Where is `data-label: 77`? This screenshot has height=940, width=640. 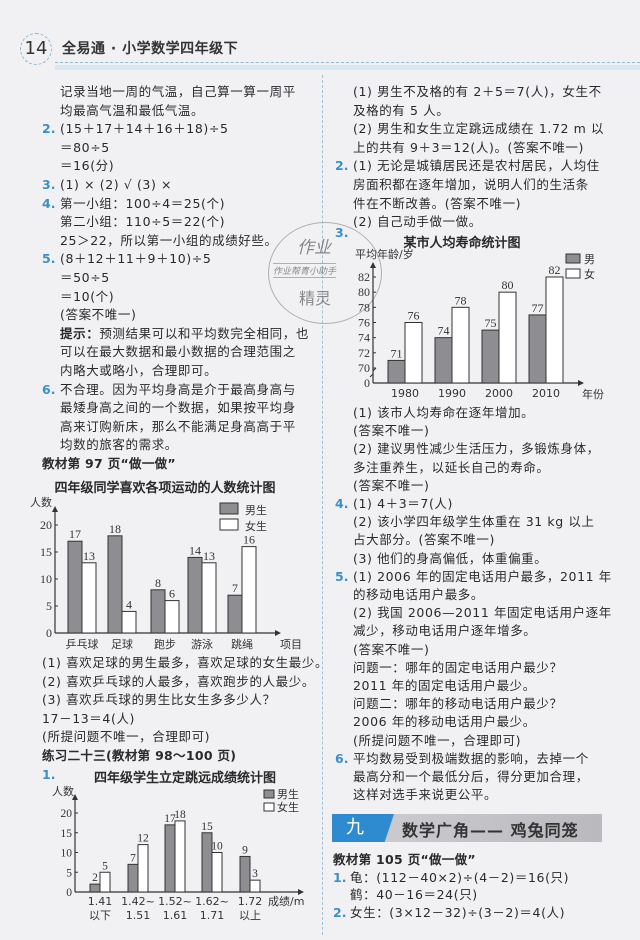
data-label: 77 is located at coordinates (538, 308).